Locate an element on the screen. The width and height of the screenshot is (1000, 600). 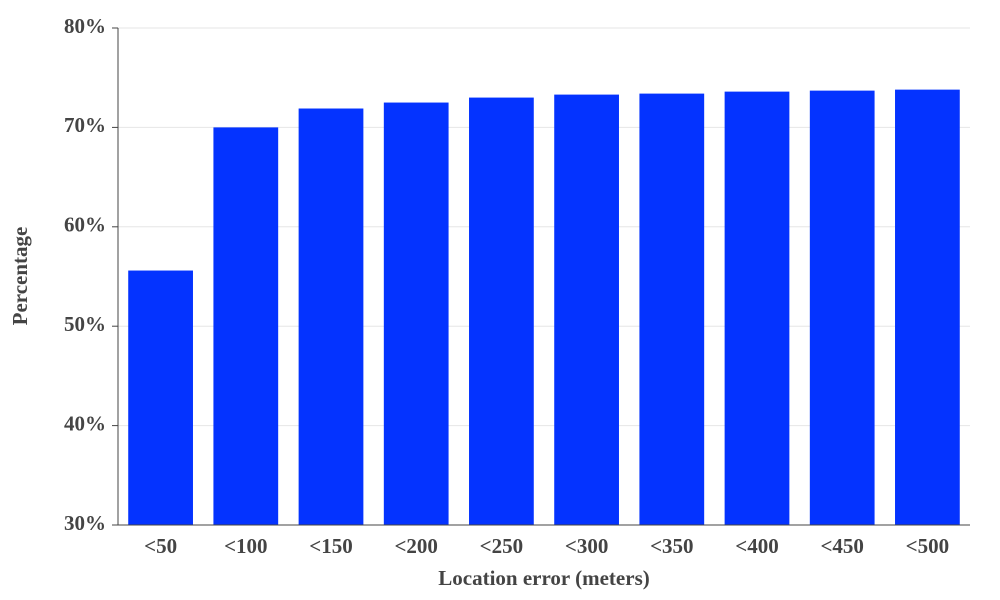
y-tick-label: 60% is located at coordinates (85, 225).